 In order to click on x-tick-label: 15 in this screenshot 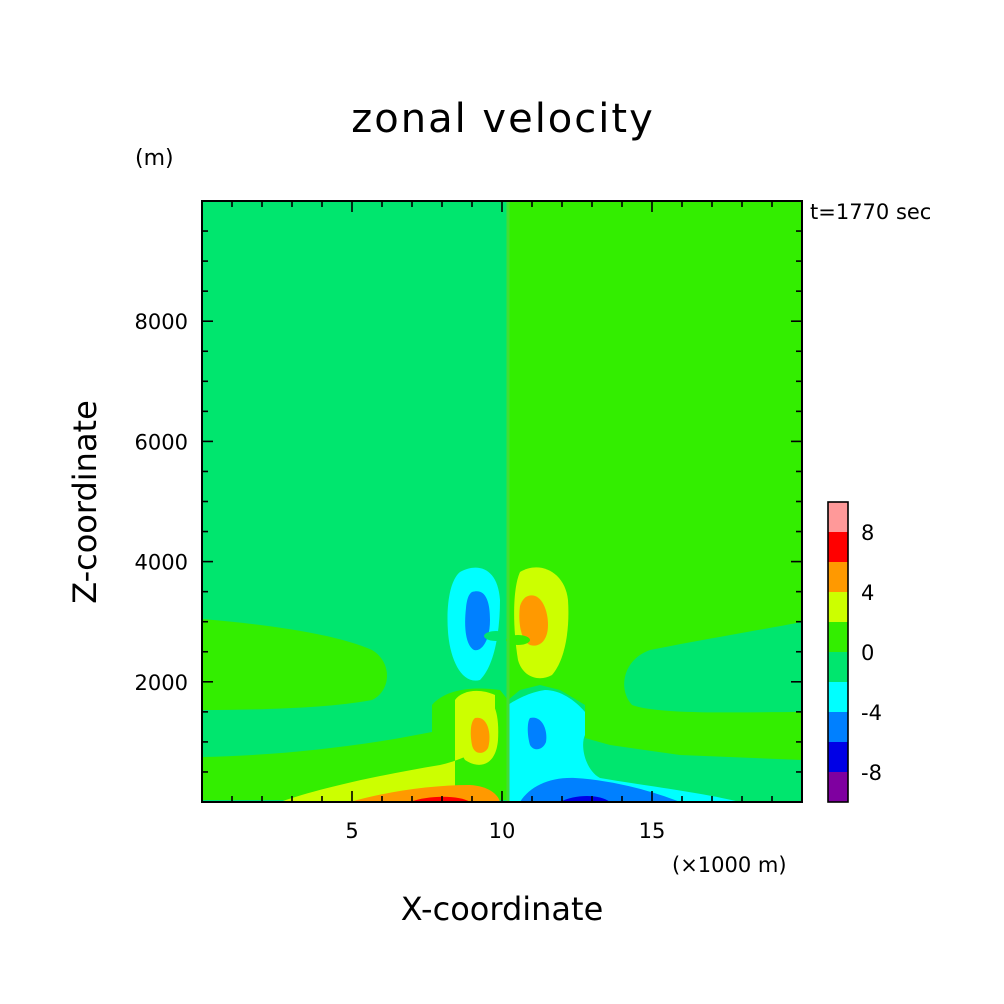, I will do `click(652, 831)`.